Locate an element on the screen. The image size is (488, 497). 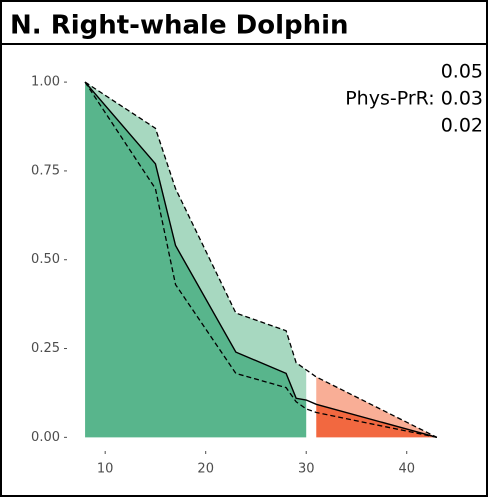
annotation: Phys-PrR: 0.03 is located at coordinates (414, 99).